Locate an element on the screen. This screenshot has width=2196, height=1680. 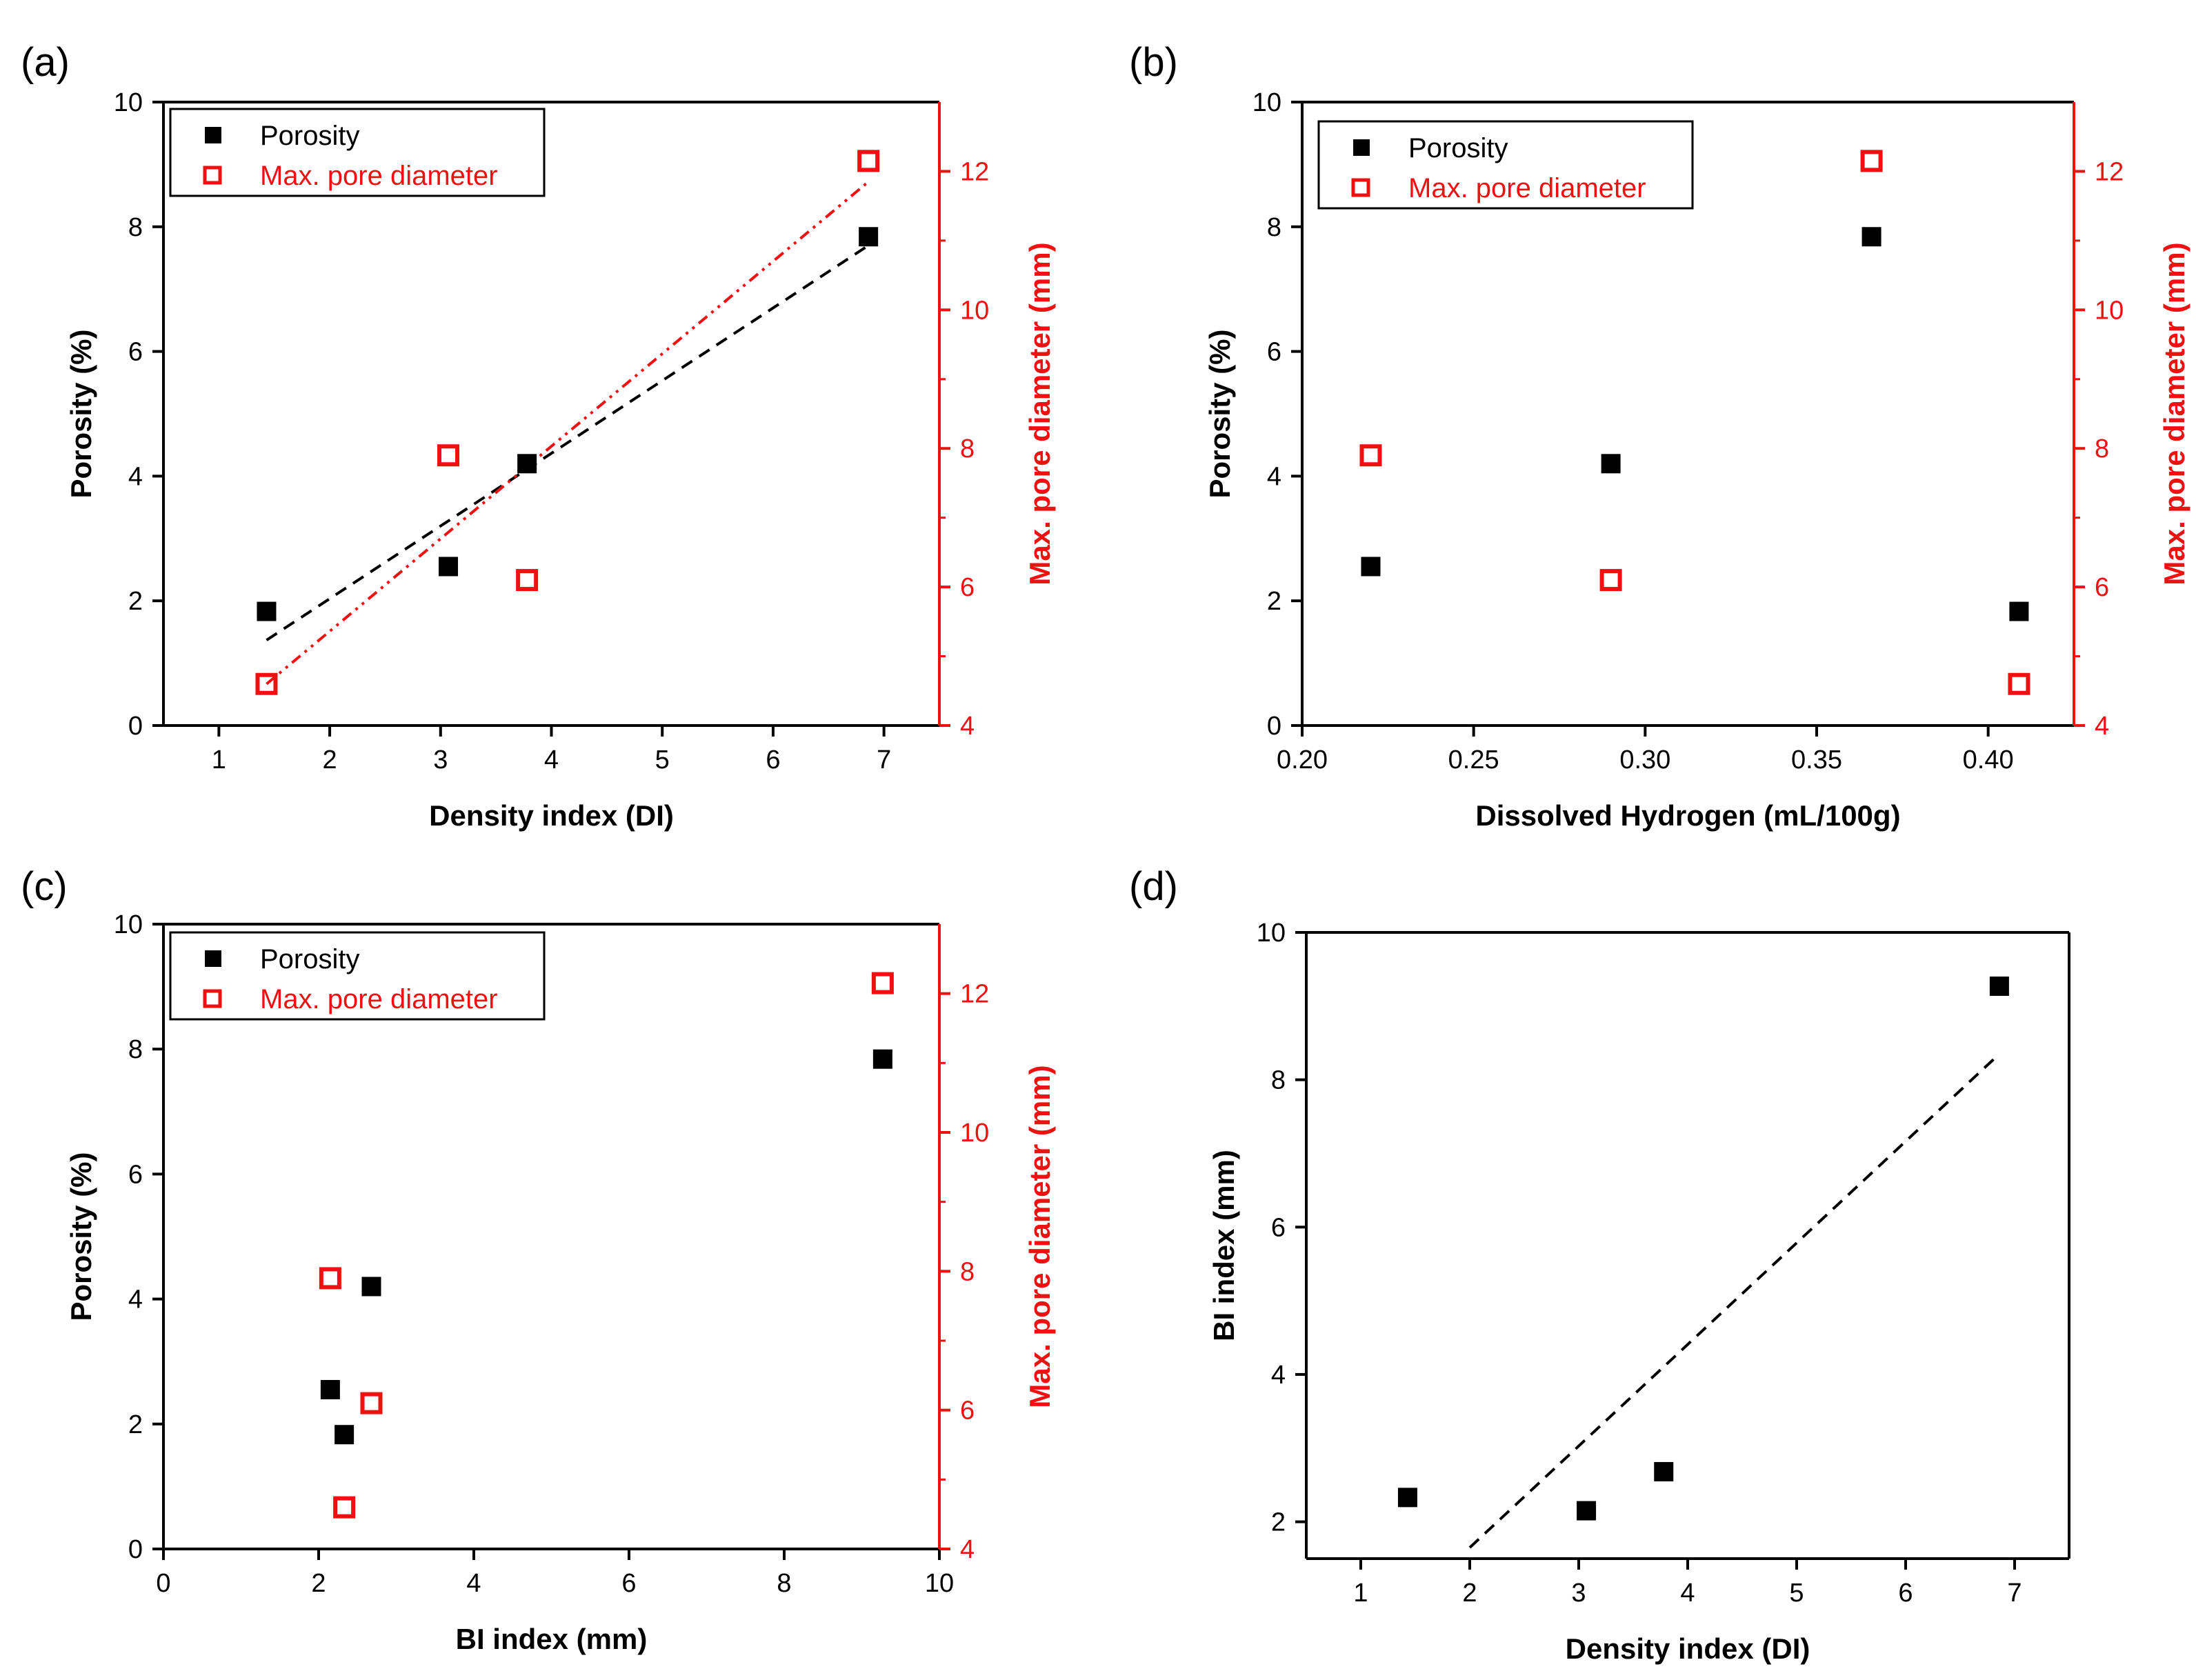
x-tick-label: 0.35 is located at coordinates (1816, 760).